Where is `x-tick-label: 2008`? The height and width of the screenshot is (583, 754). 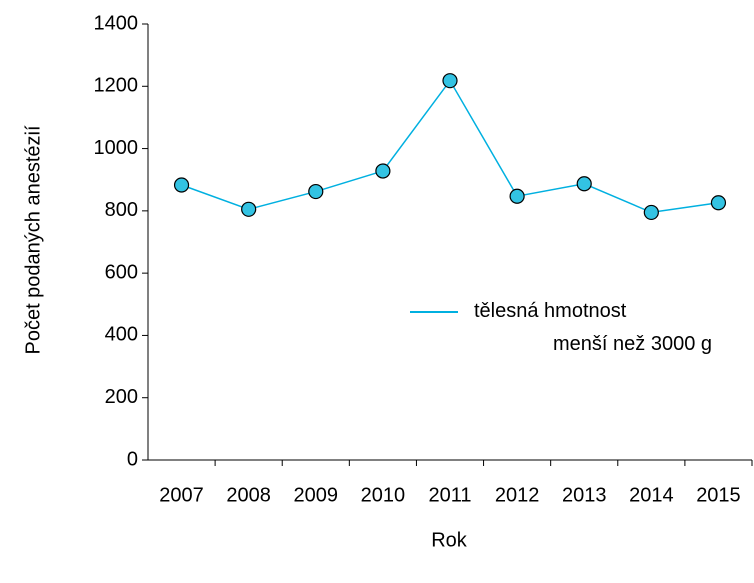 x-tick-label: 2008 is located at coordinates (248, 495).